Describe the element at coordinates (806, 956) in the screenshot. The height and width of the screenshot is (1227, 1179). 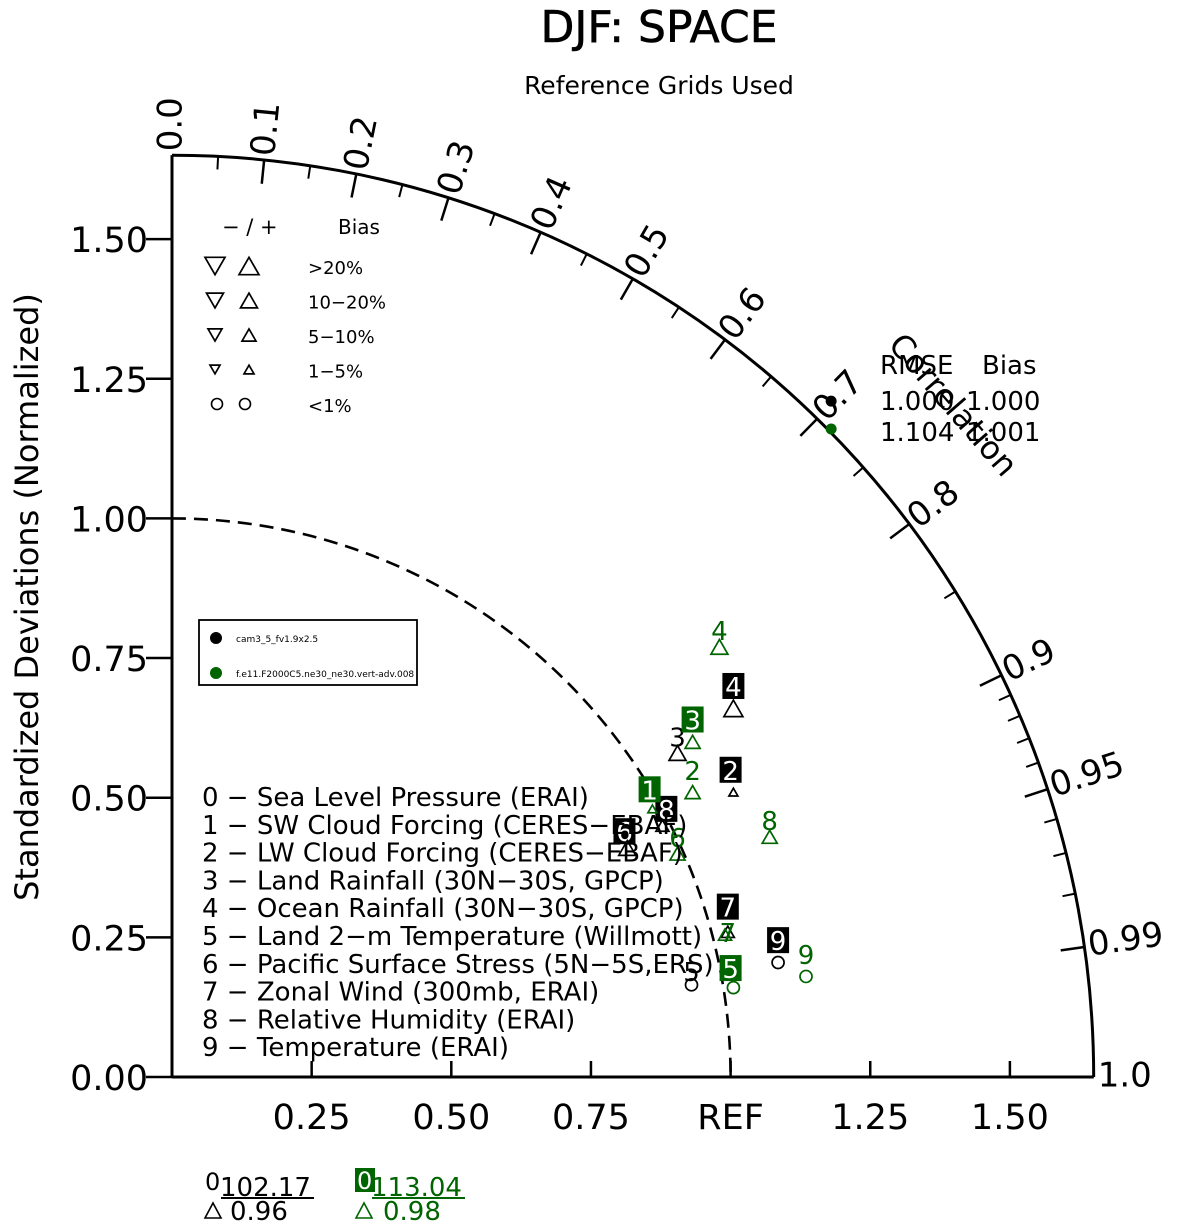
I see `series-1-label-9: 9` at that location.